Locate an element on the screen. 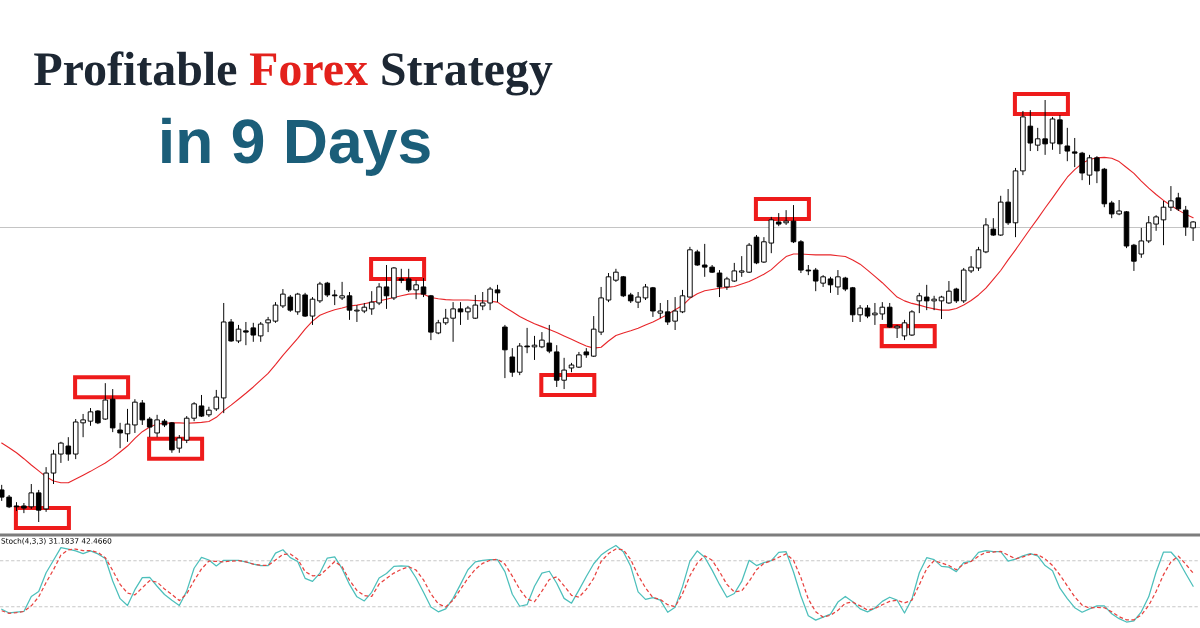  chart-title: Profitable Forex Strategy is located at coordinates (293, 73).